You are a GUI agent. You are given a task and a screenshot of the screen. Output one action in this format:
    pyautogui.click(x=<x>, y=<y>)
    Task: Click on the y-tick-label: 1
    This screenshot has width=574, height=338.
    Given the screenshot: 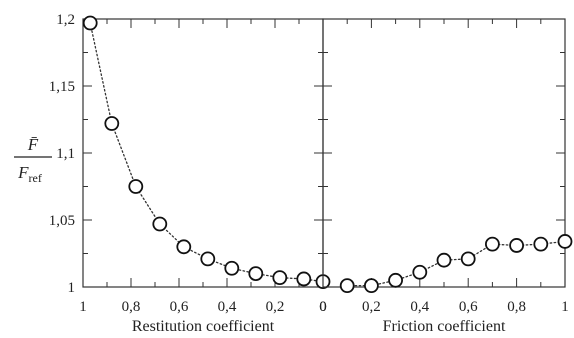 What is the action you would take?
    pyautogui.click(x=72, y=288)
    